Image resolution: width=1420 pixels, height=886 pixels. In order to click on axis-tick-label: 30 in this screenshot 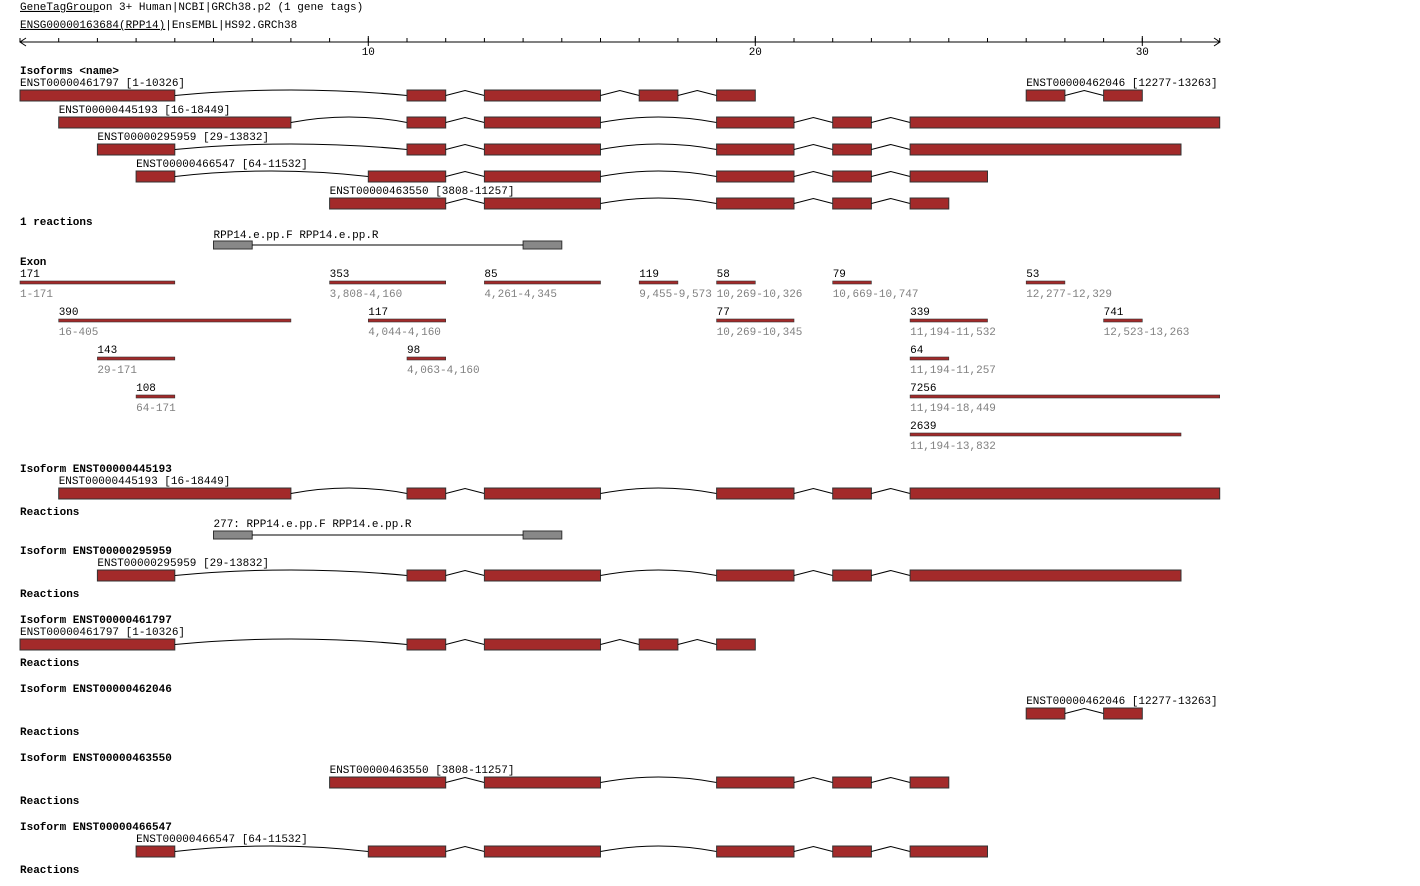, I will do `click(1142, 53)`.